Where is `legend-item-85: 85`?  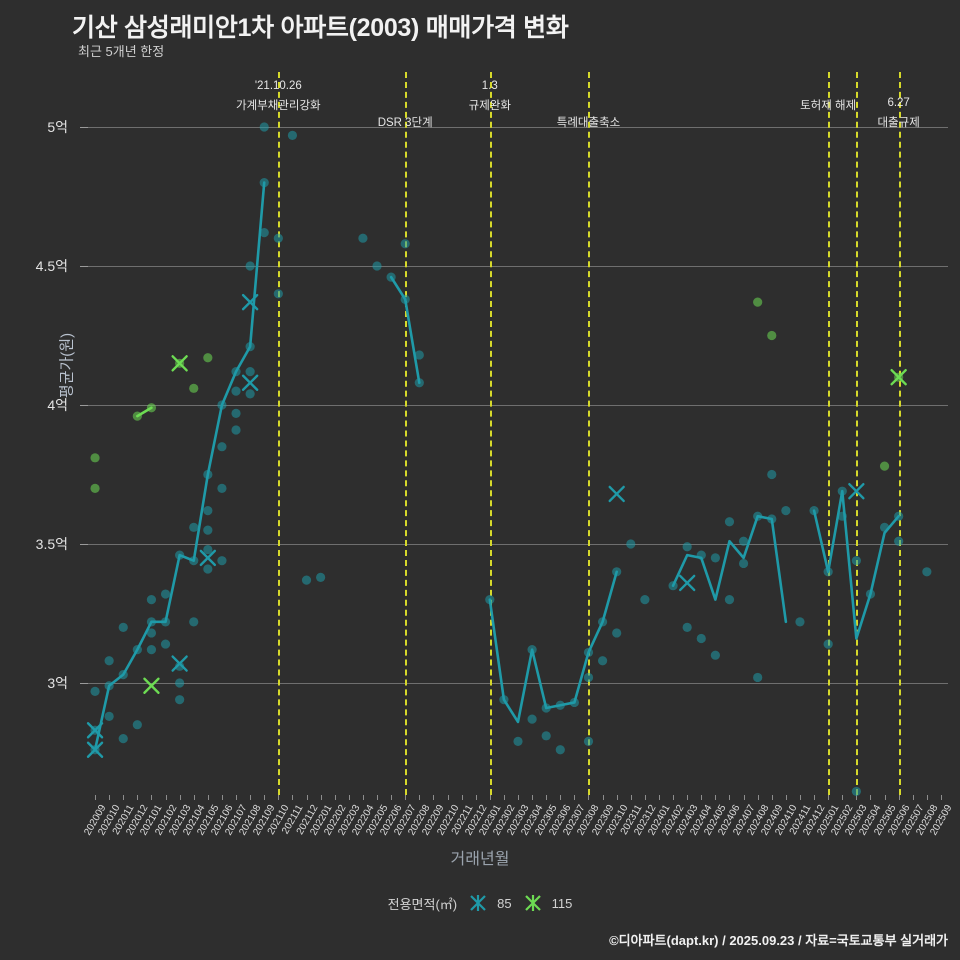 legend-item-85: 85 is located at coordinates (490, 903).